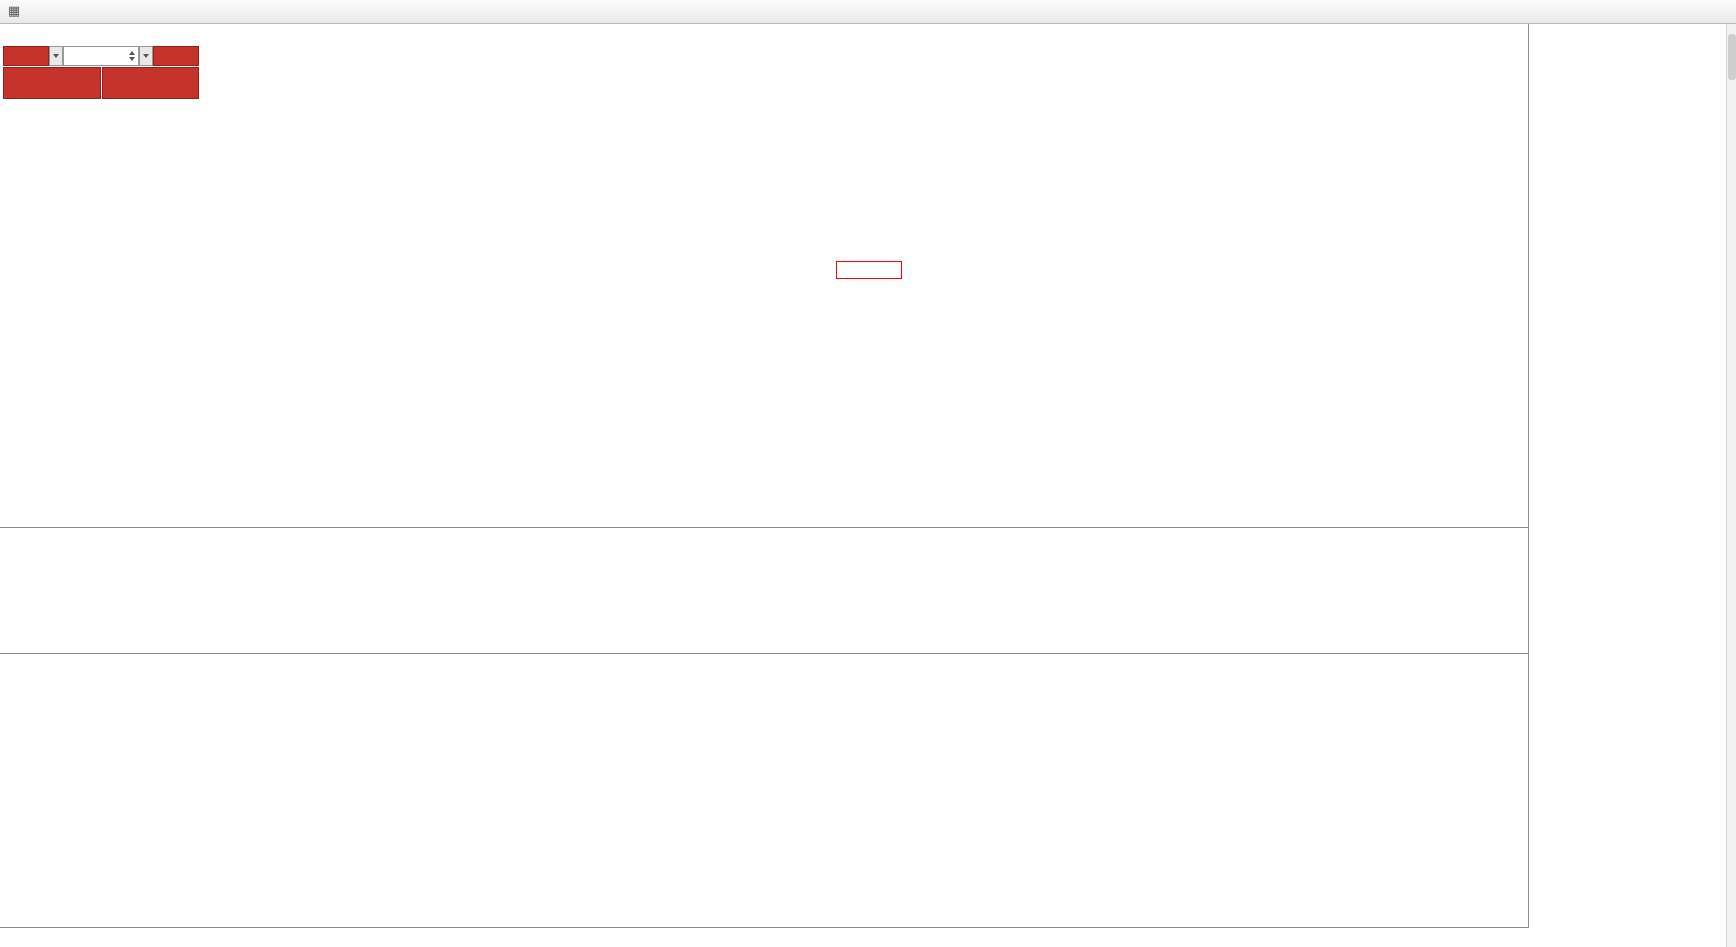  Describe the element at coordinates (101, 56) in the screenshot. I see `volume-input` at that location.